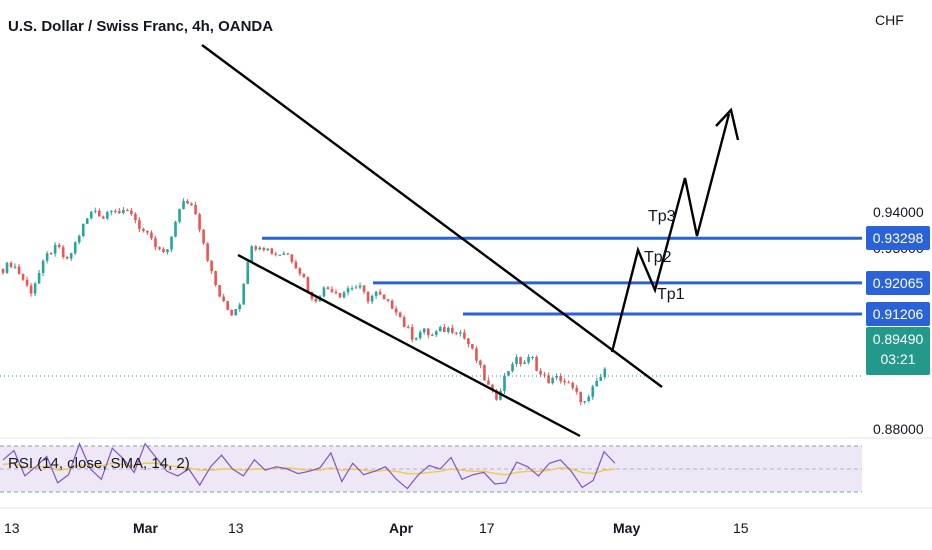 This screenshot has width=932, height=550. I want to click on y-axis-tick: 0.88000, so click(898, 429).